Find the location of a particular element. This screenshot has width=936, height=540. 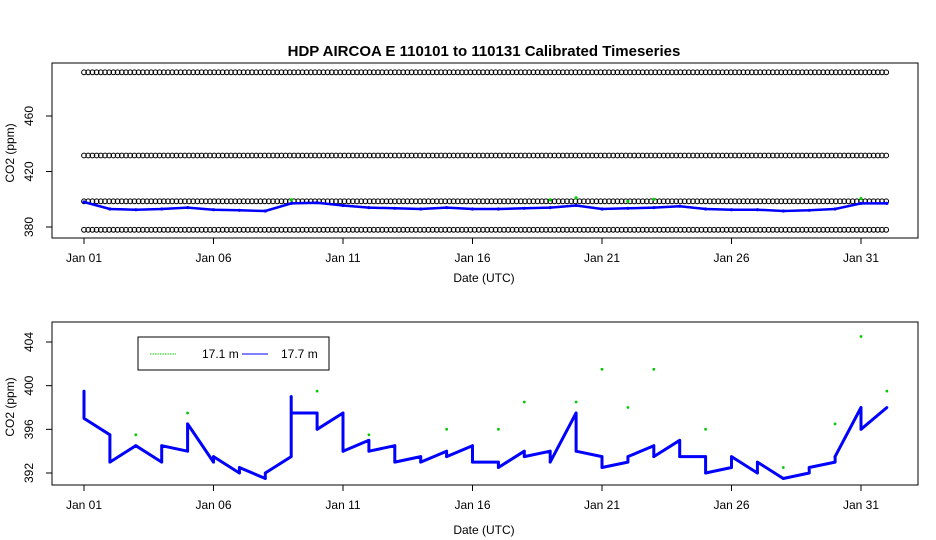

y-axis-top: 380 420 460 CO2 (ppm) is located at coordinates (28, 171).